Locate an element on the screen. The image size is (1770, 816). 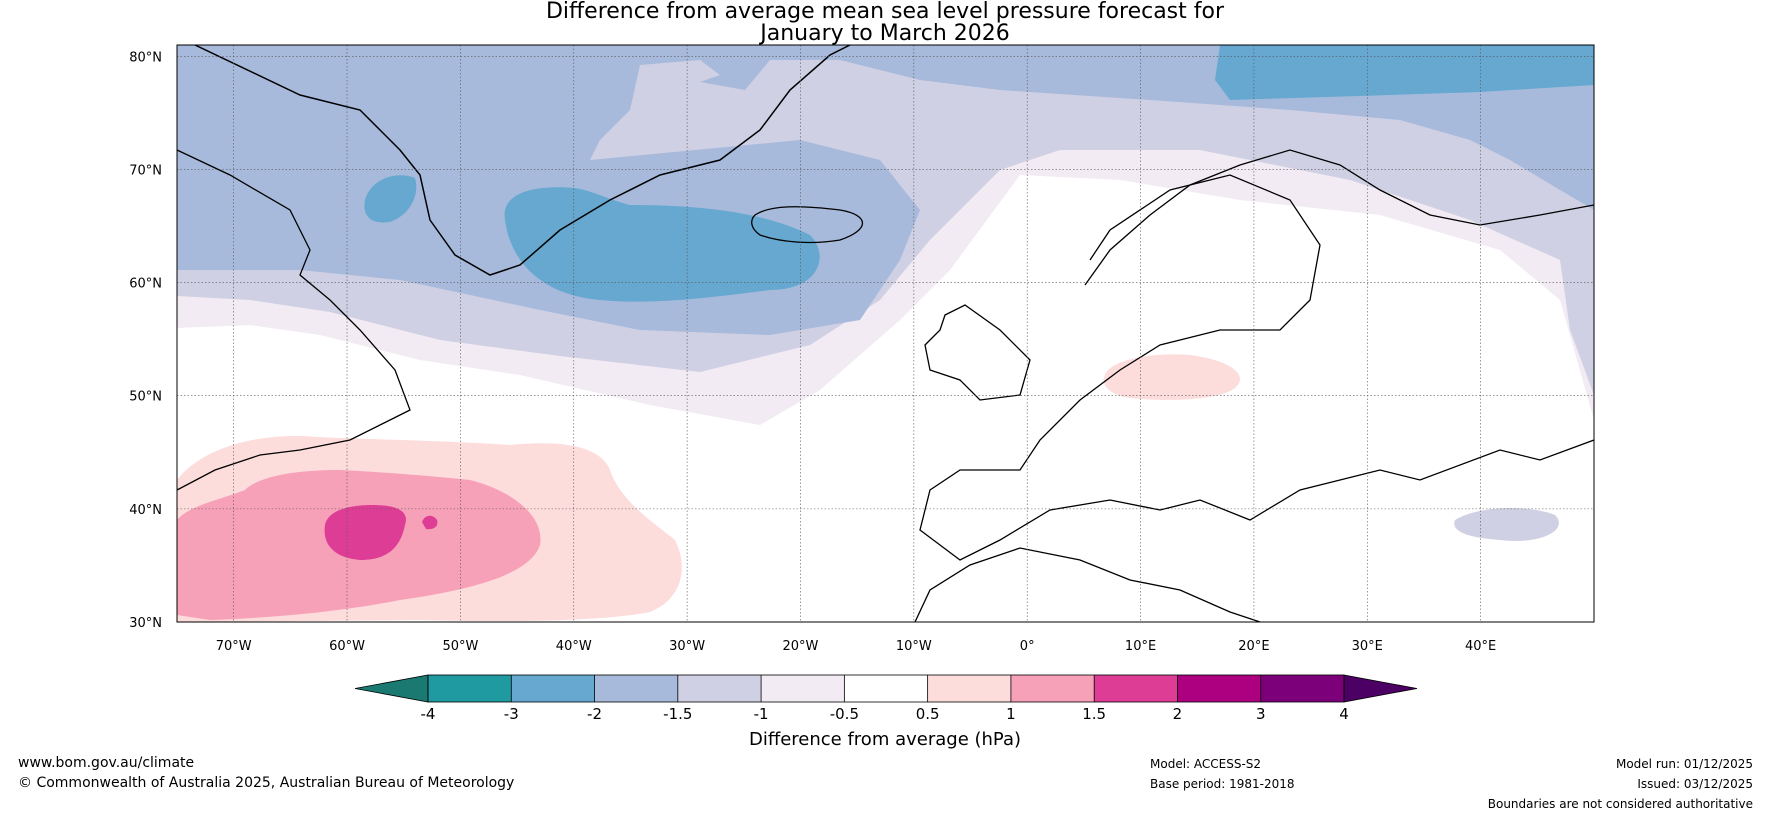
colorbar-extend-high is located at coordinates (1380, 688).